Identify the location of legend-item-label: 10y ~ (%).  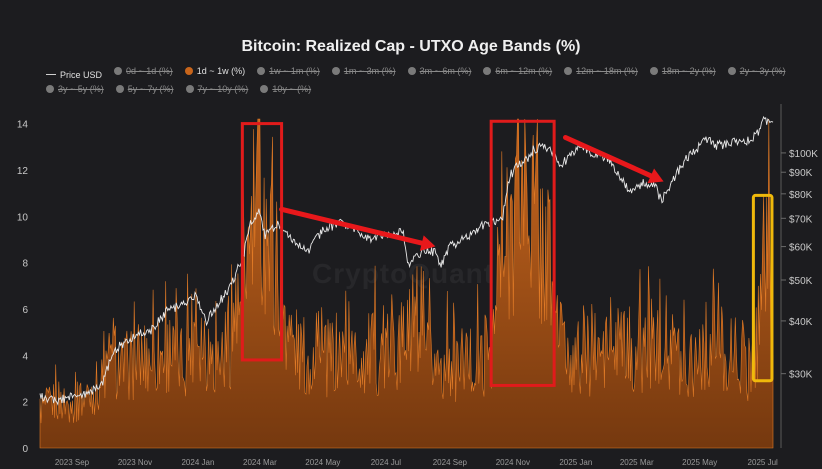
(292, 88).